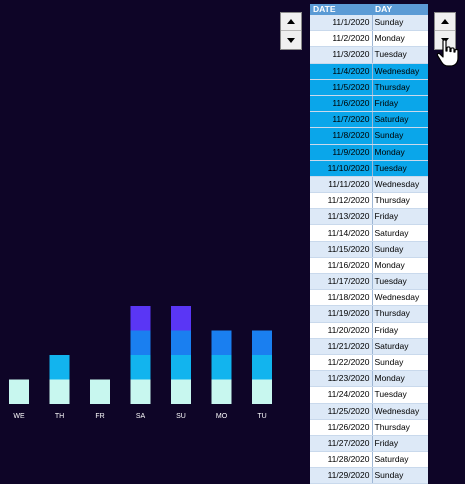 Image resolution: width=465 pixels, height=484 pixels. What do you see at coordinates (341, 395) in the screenshot?
I see `date-cell: 11/24/2020` at bounding box center [341, 395].